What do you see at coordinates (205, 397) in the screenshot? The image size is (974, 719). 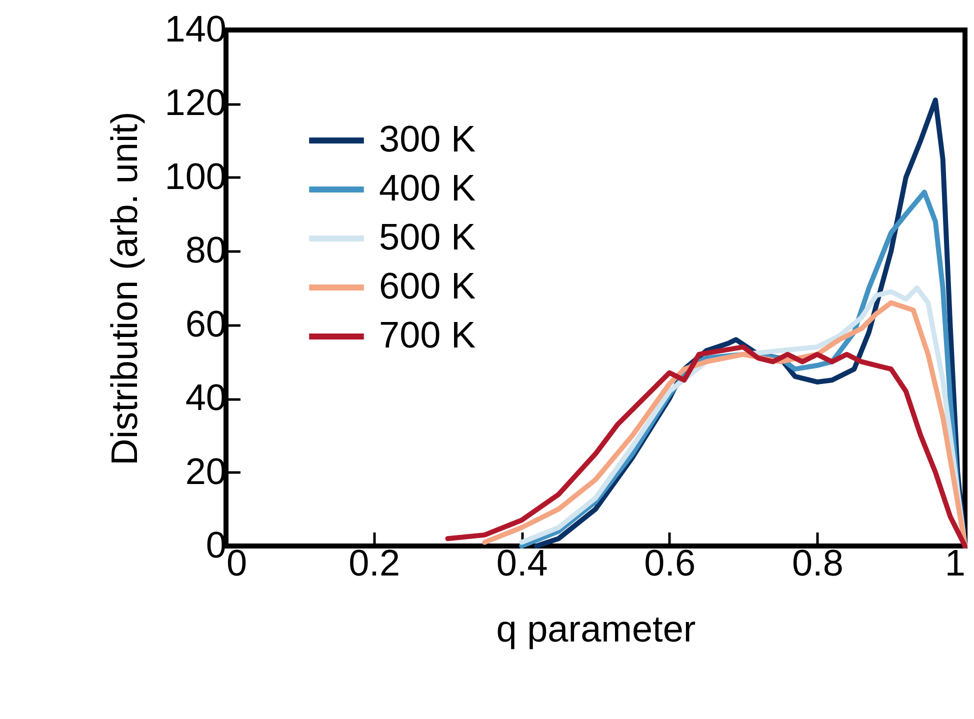 I see `y-tick-label: 40` at bounding box center [205, 397].